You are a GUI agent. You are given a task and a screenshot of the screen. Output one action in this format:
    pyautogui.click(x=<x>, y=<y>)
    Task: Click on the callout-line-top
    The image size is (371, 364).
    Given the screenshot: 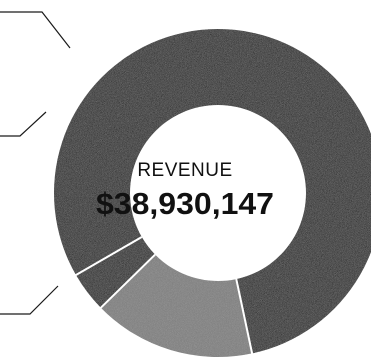 What is the action you would take?
    pyautogui.click(x=35, y=30)
    